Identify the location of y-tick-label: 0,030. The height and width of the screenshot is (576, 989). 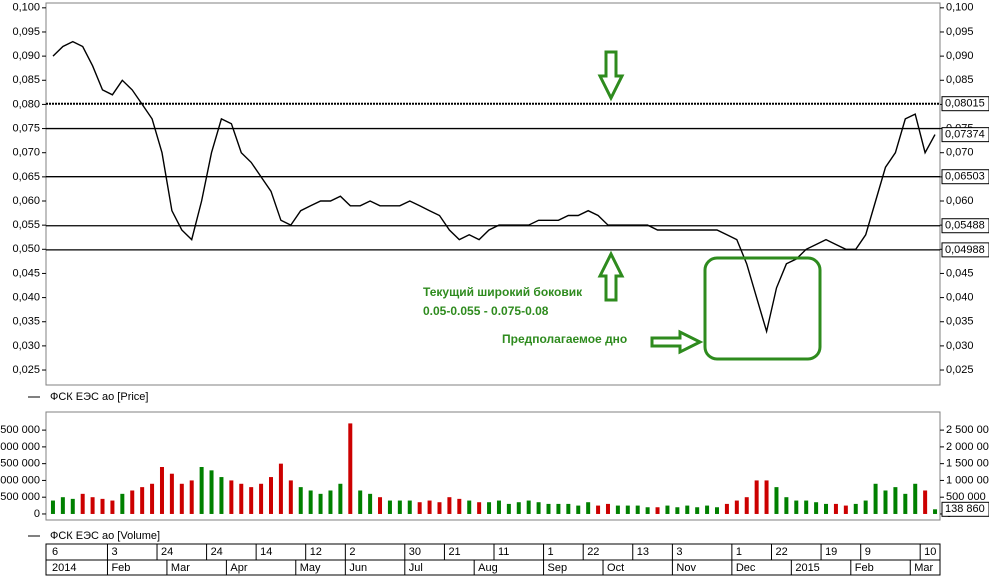
(26, 346).